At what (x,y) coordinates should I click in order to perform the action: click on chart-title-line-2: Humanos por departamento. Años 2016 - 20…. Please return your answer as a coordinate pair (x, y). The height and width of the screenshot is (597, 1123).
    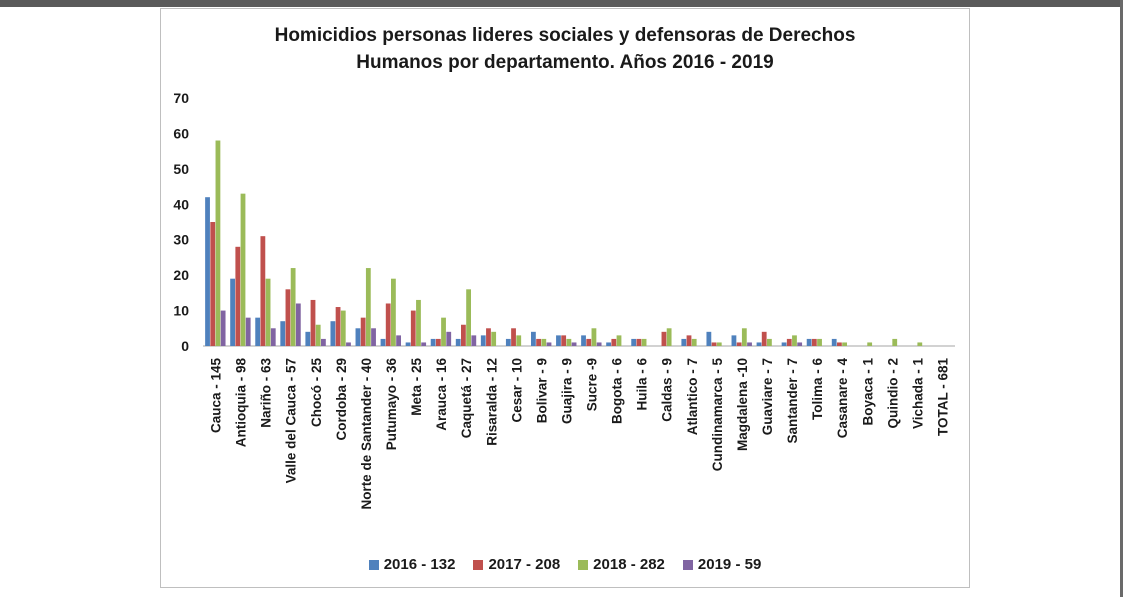
    Looking at the image, I should click on (565, 62).